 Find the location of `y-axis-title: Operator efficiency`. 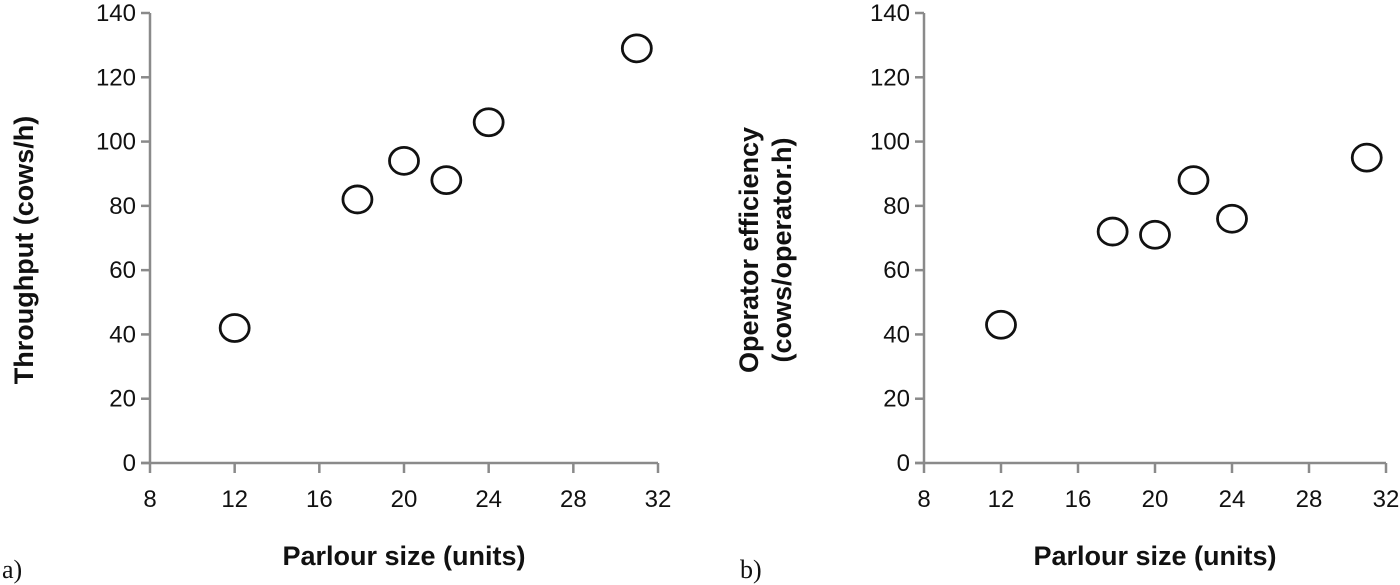

y-axis-title: Operator efficiency is located at coordinates (749, 250).